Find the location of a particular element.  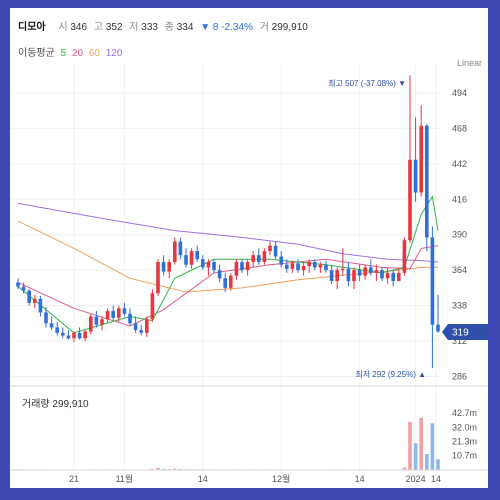

y-tick-label: 338 is located at coordinates (459, 306).